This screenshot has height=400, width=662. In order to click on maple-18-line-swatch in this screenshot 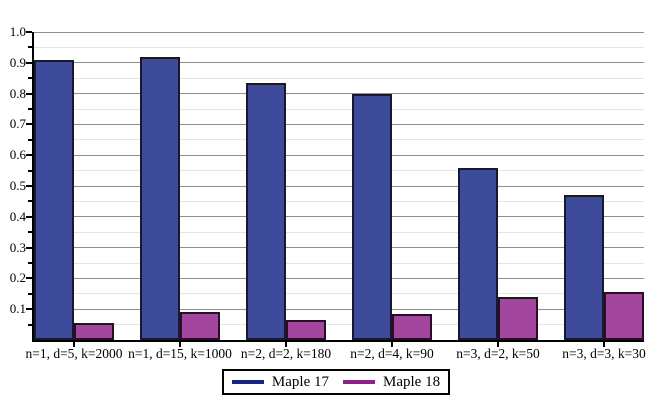, I will do `click(359, 382)`.